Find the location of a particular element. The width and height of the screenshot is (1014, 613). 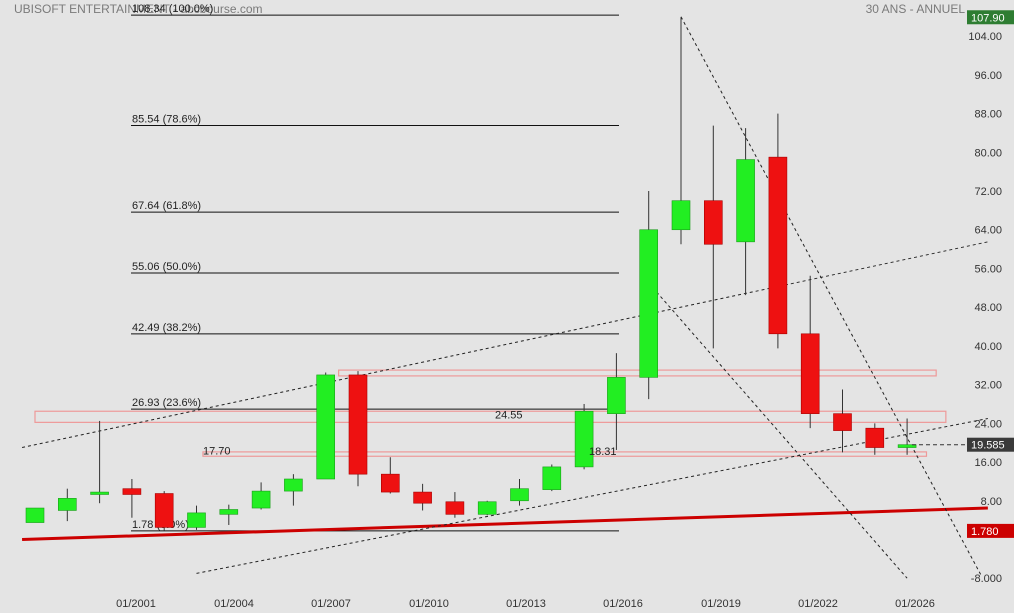

fib-level-label: 42.49 (38.2%) is located at coordinates (166, 328).